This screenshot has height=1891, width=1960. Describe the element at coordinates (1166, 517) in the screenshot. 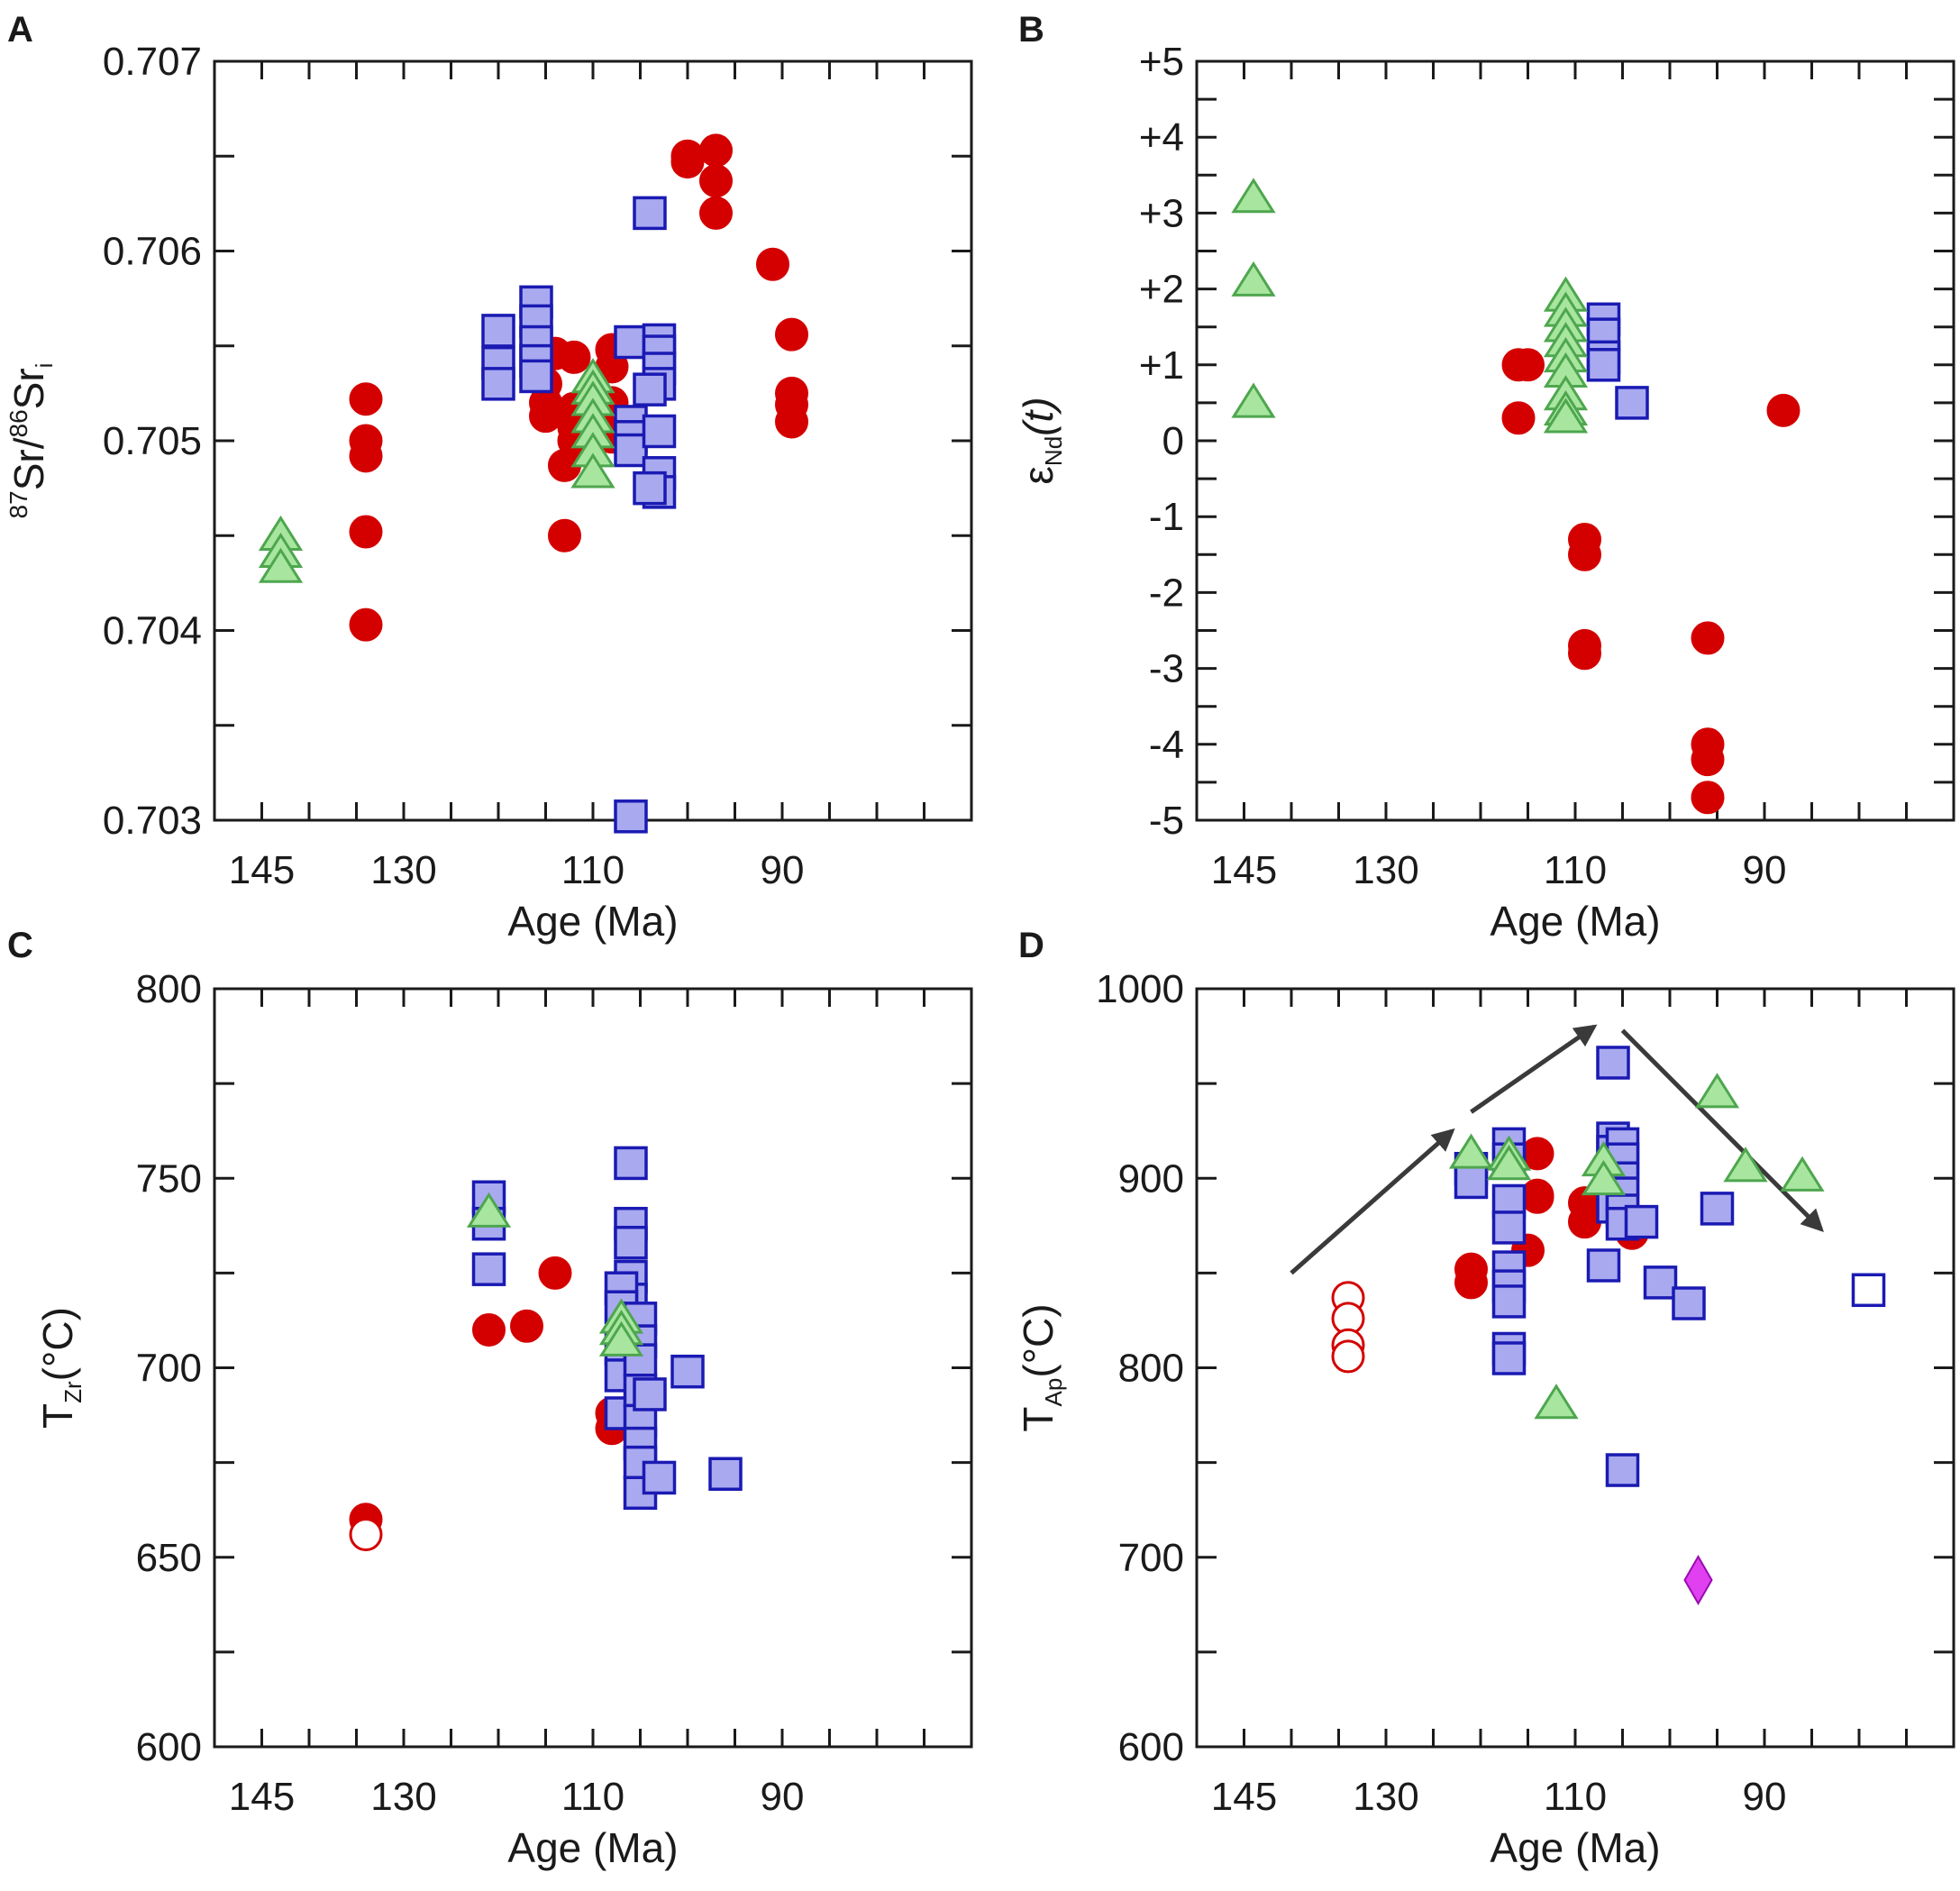

I see `y-tick-label: -1` at that location.